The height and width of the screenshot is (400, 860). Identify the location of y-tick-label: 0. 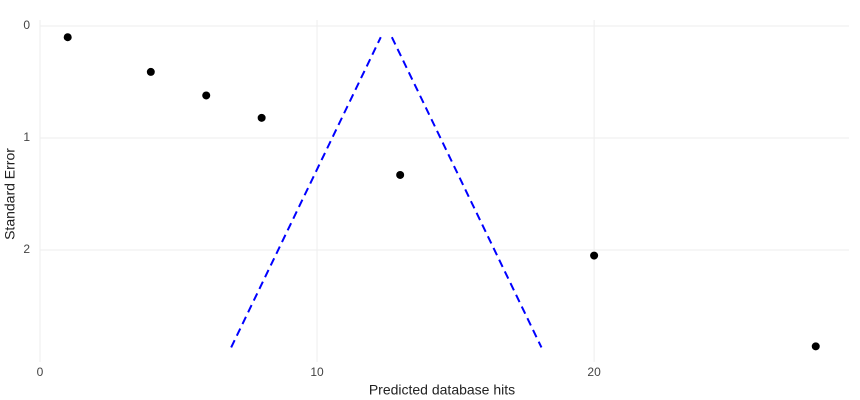
(26, 25).